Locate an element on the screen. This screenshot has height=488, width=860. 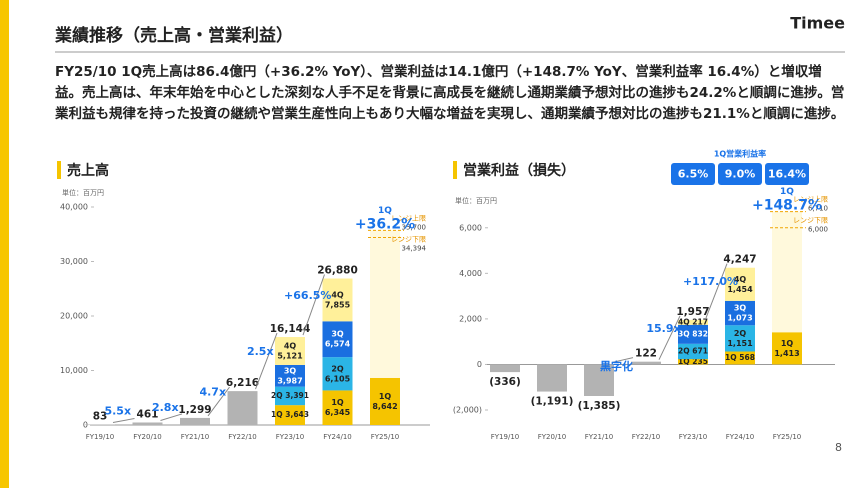
margin-title: 1Q営業利益率 is located at coordinates (740, 154).